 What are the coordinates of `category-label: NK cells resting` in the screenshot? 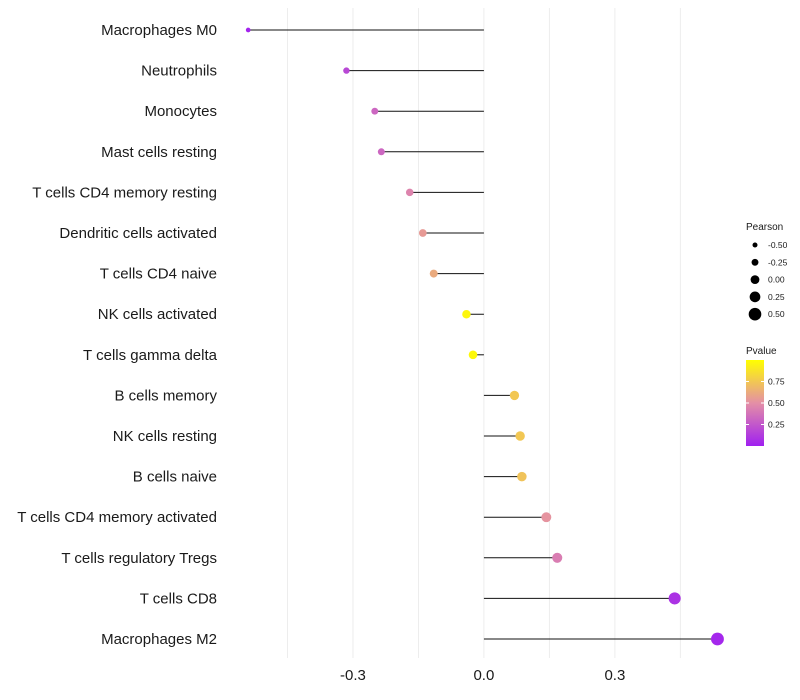 It's located at (165, 436).